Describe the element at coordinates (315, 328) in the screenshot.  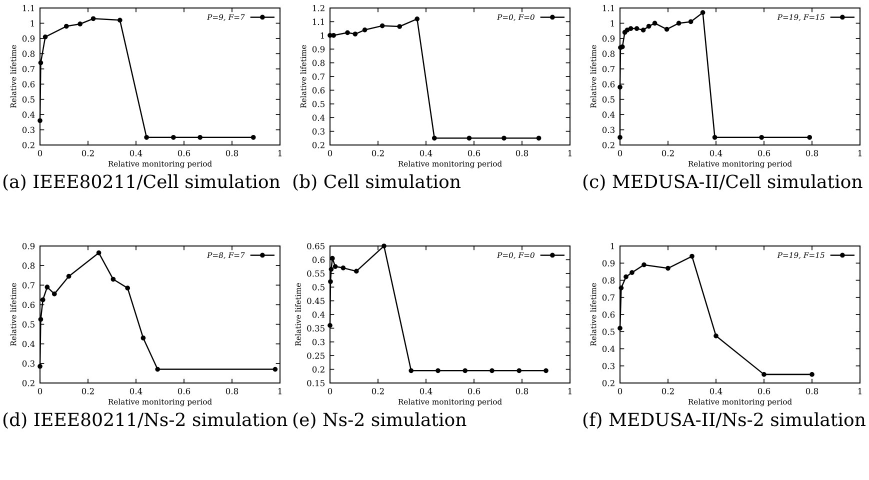
I see `y-tick-label: 0.35` at that location.